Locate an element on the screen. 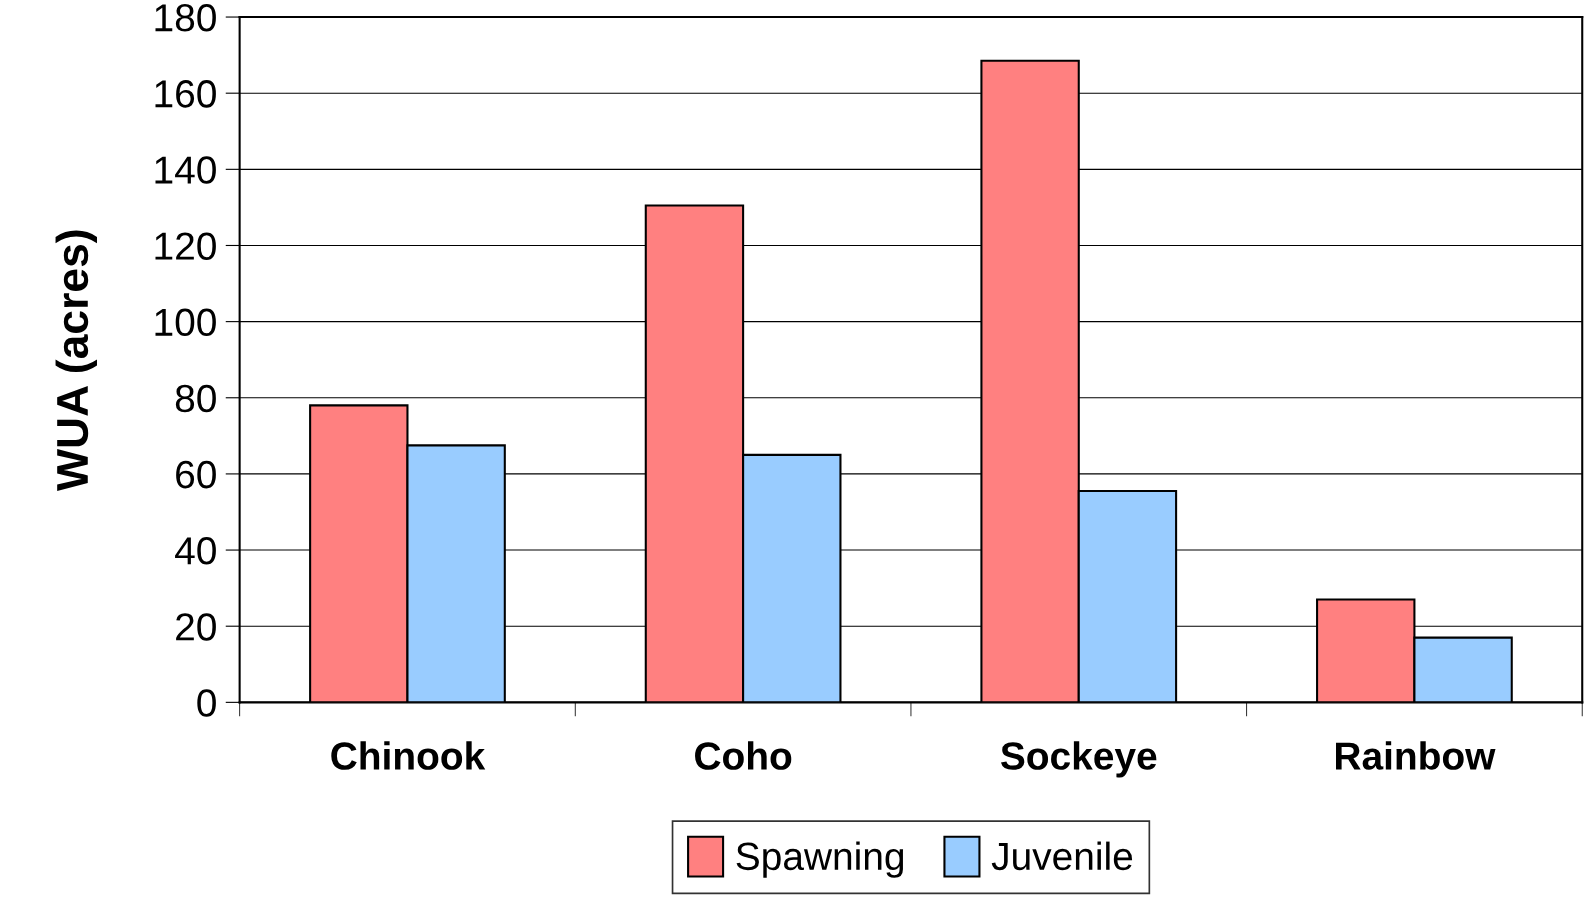 This screenshot has width=1587, height=897. x-tick-label: Coho is located at coordinates (743, 755).